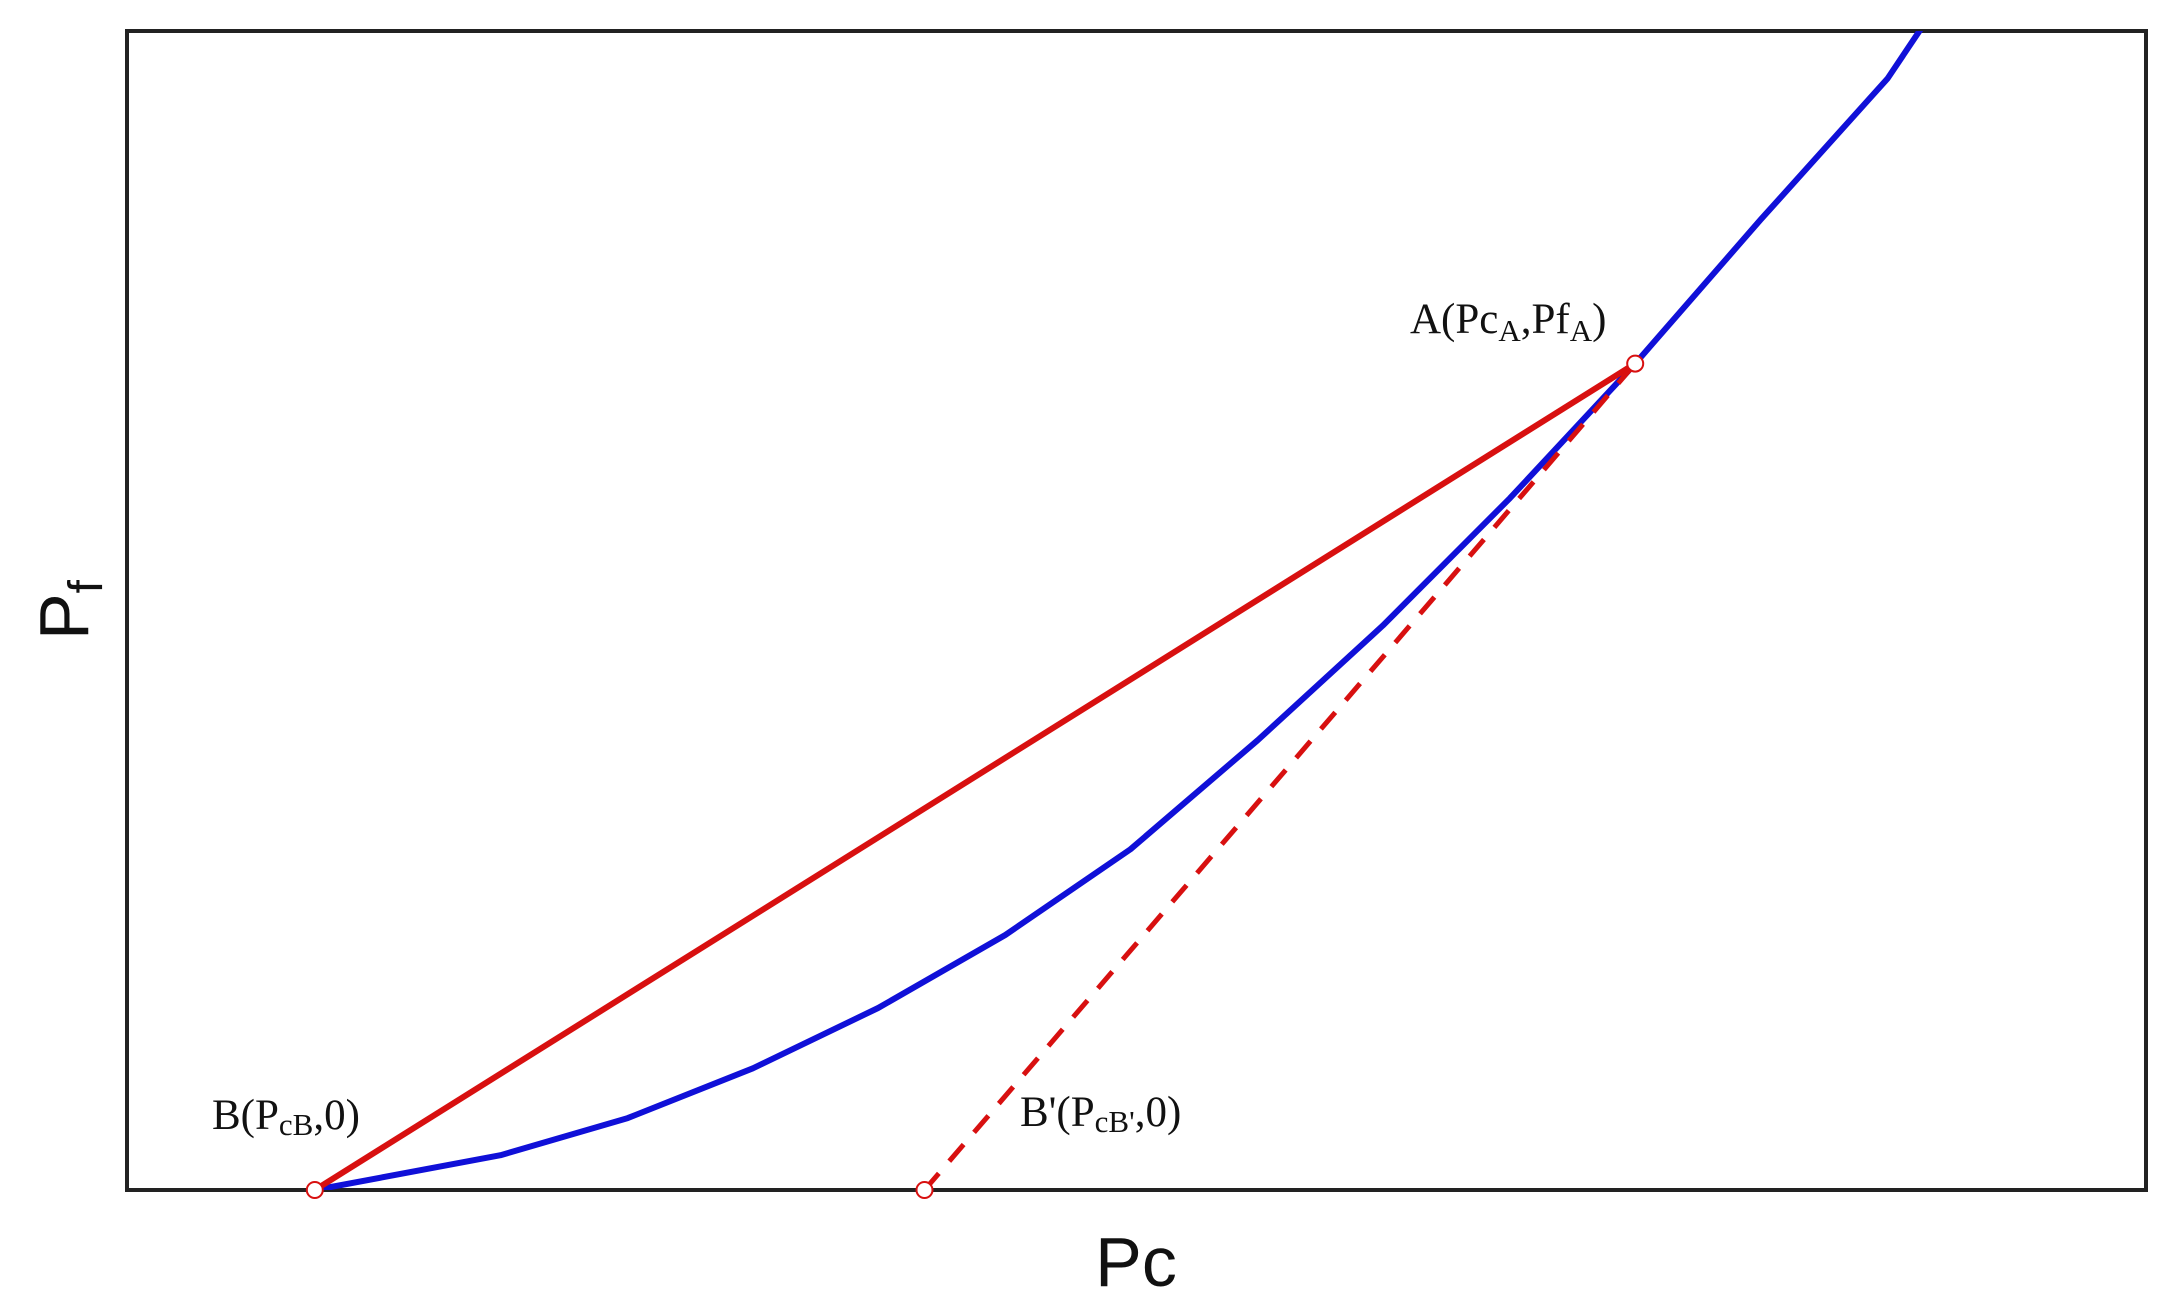 Image resolution: width=2166 pixels, height=1307 pixels. I want to click on annotation-point-b: B(PcB,0), so click(286, 1117).